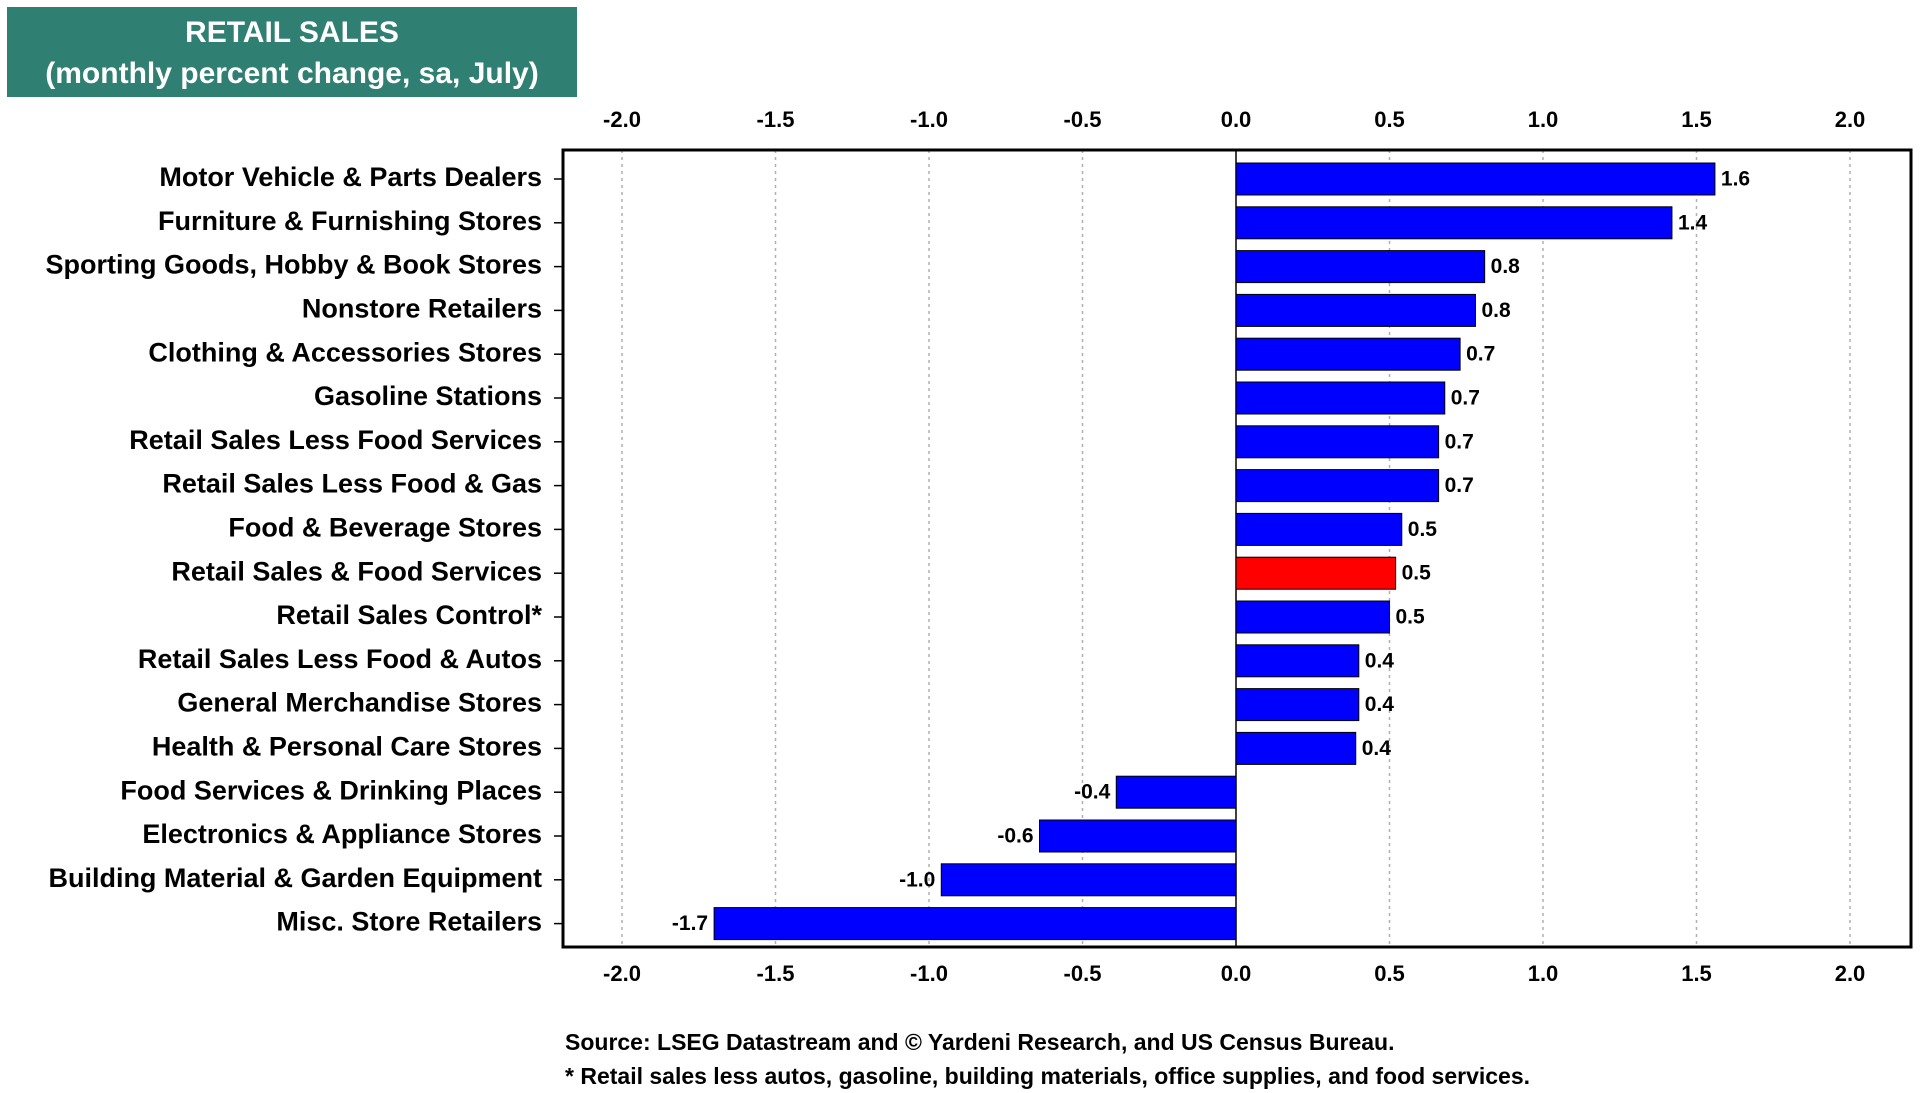  I want to click on category-label: Food & Beverage Stores, so click(385, 528).